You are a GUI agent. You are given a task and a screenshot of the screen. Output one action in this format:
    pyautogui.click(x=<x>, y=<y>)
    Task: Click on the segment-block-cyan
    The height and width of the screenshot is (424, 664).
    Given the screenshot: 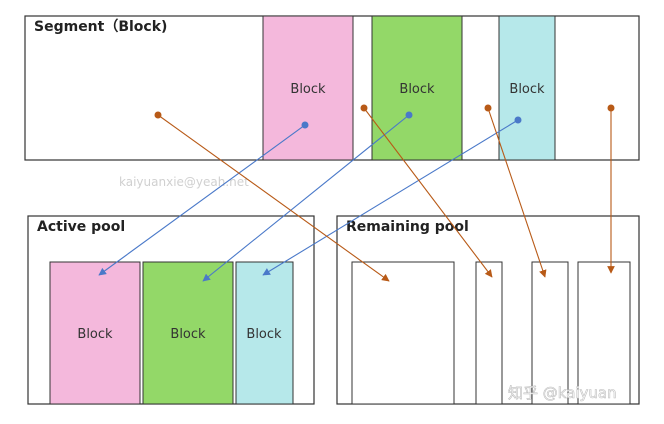 What is the action you would take?
    pyautogui.click(x=527, y=88)
    